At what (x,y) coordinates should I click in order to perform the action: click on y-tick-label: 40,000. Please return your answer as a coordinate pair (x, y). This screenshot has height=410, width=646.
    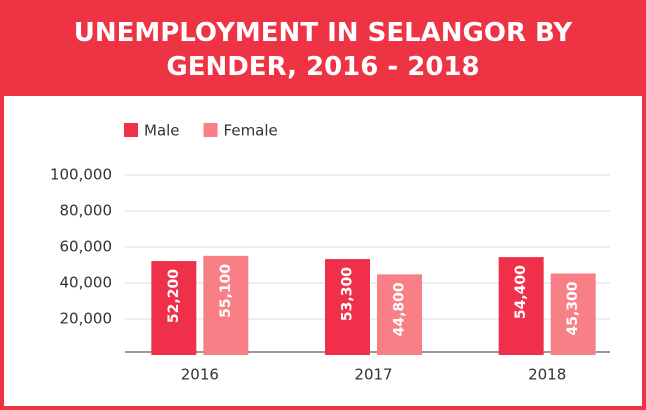
    Looking at the image, I should click on (86, 283).